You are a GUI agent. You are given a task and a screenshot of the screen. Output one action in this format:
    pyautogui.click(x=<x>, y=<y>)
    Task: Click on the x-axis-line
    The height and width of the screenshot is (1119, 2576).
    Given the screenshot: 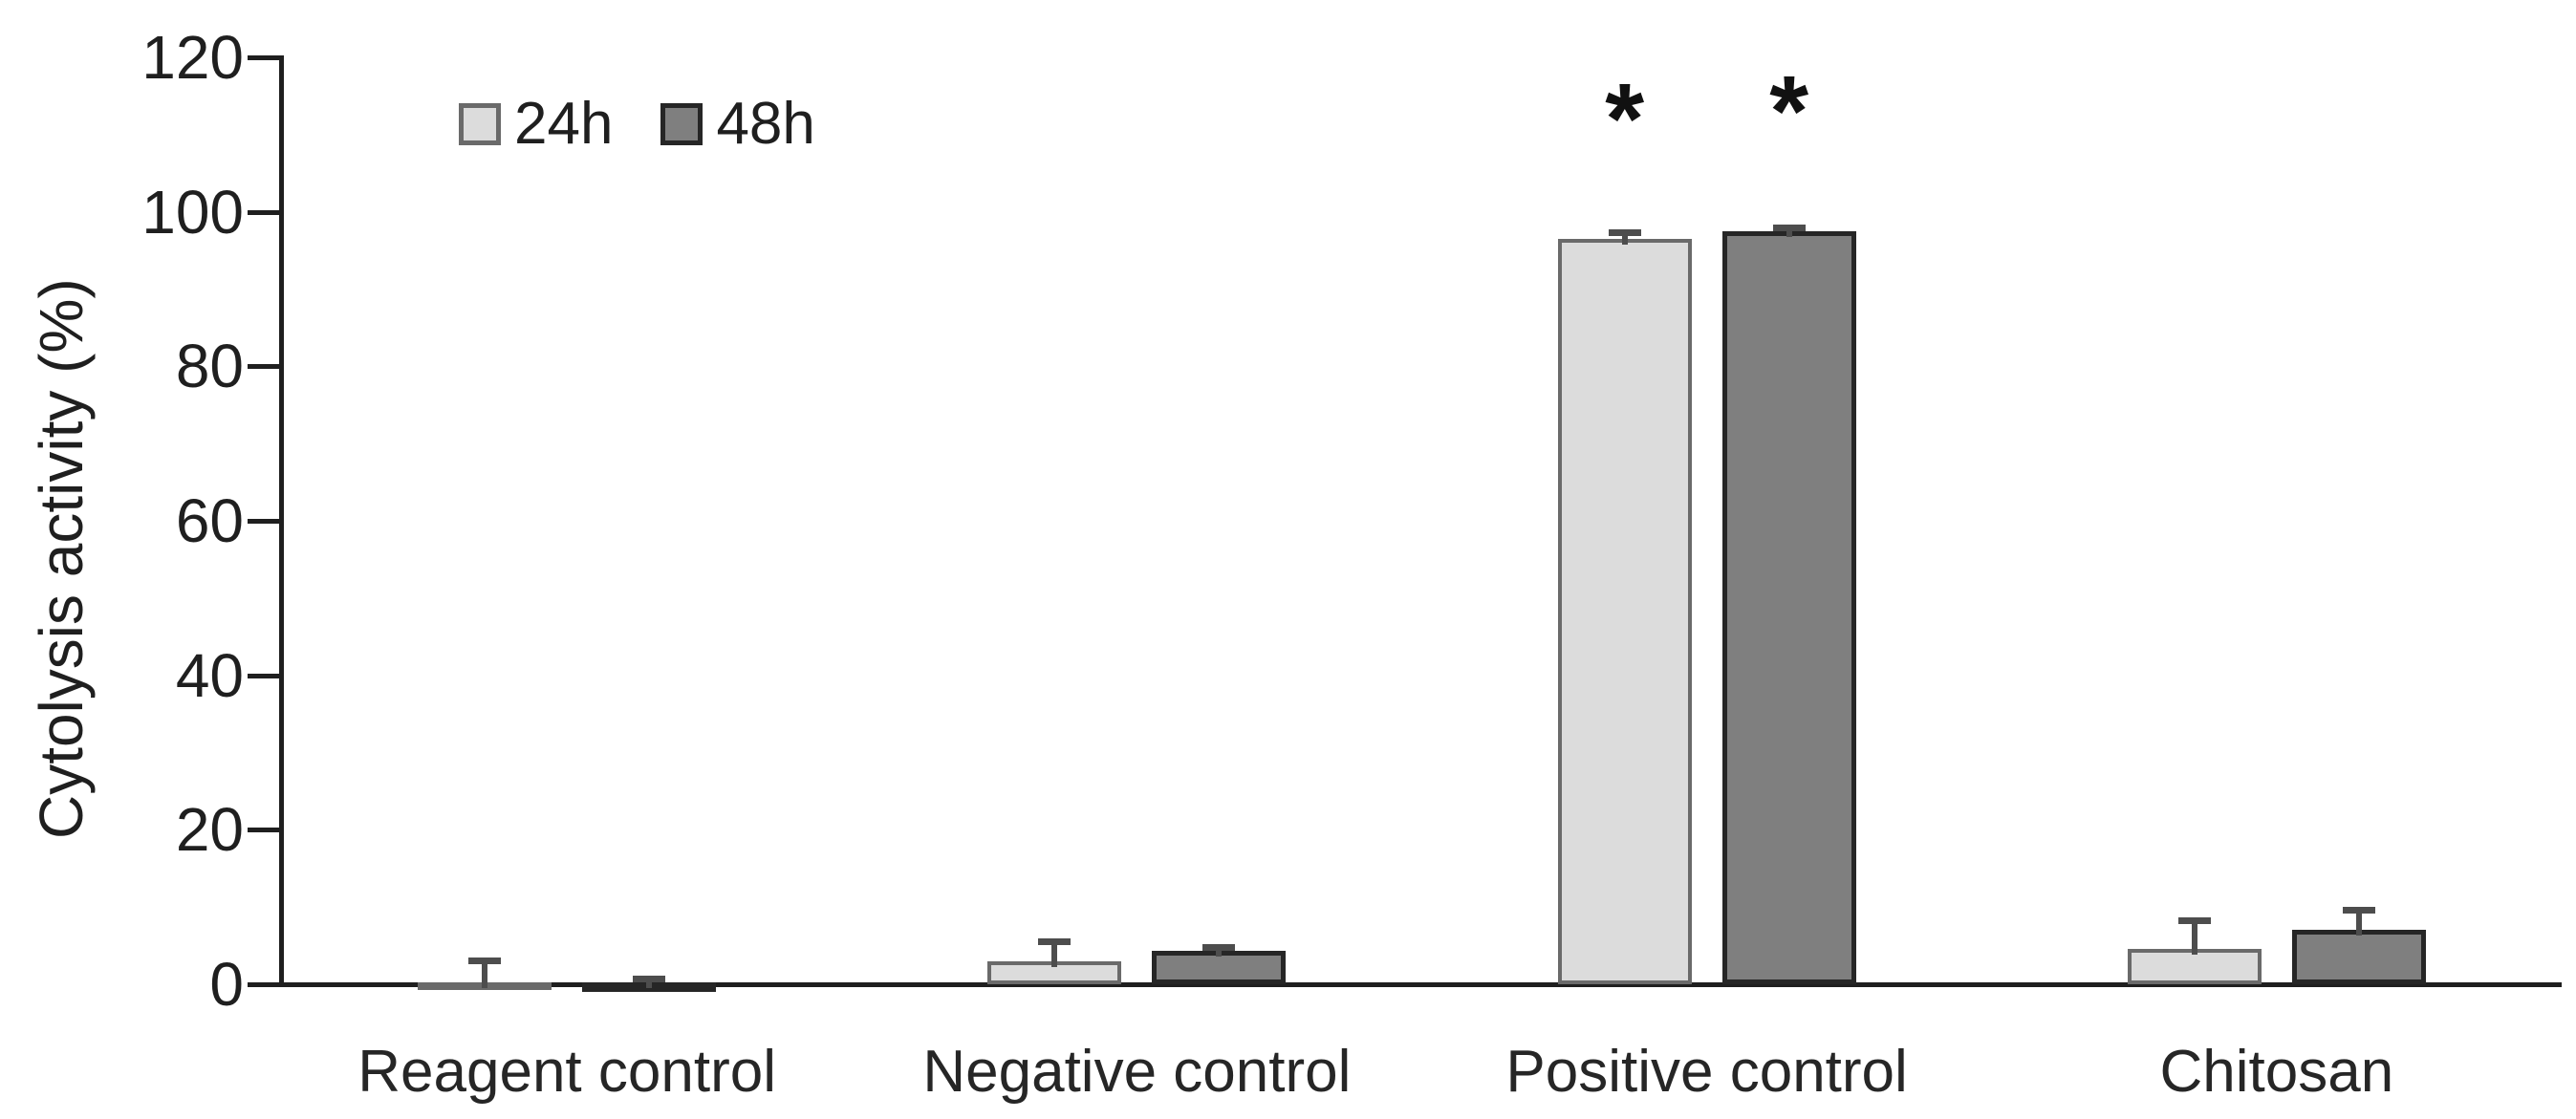 What is the action you would take?
    pyautogui.click(x=1405, y=984)
    